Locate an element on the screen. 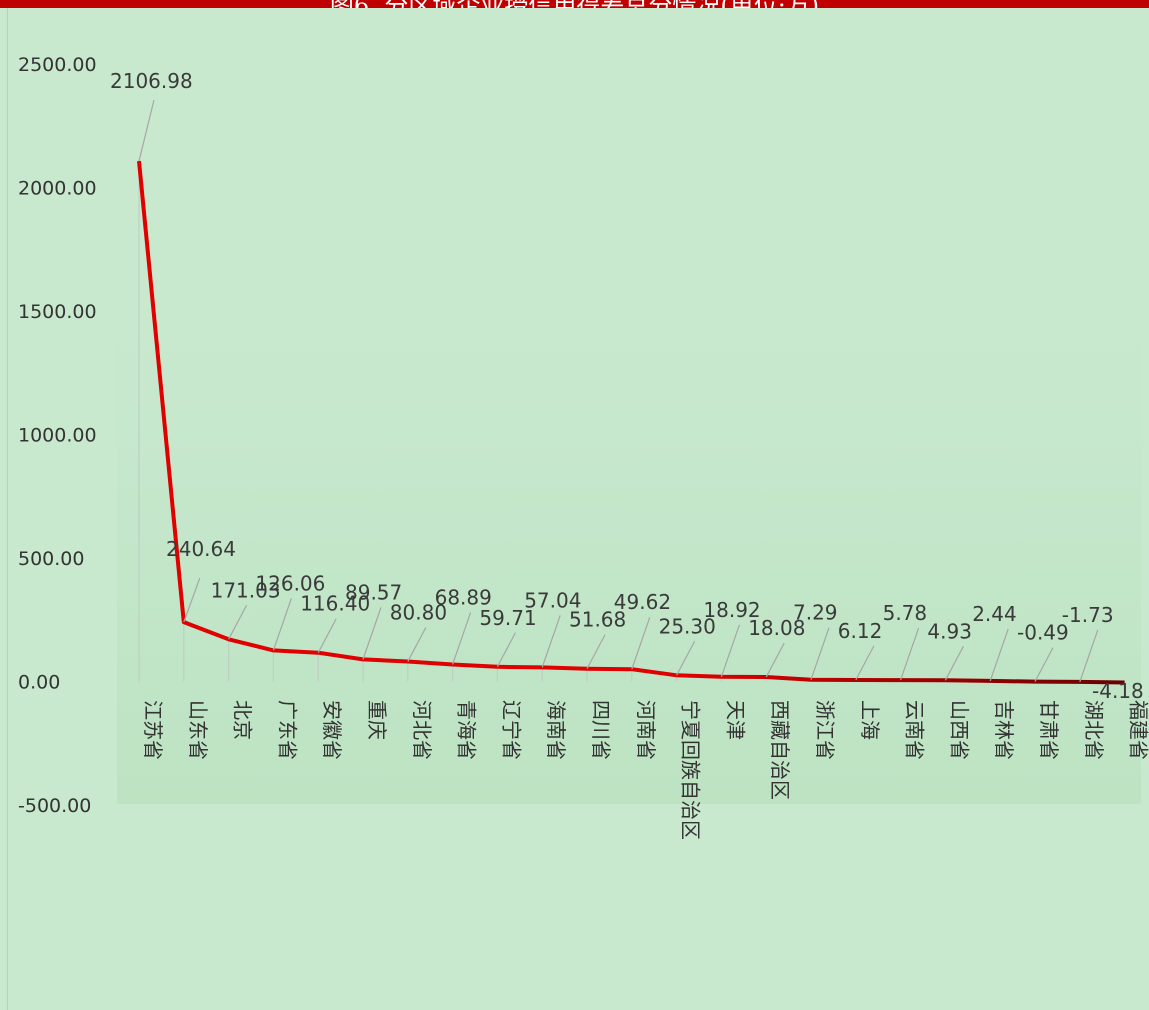 The image size is (1149, 1010). category-label: 江苏省 is located at coordinates (153, 730).